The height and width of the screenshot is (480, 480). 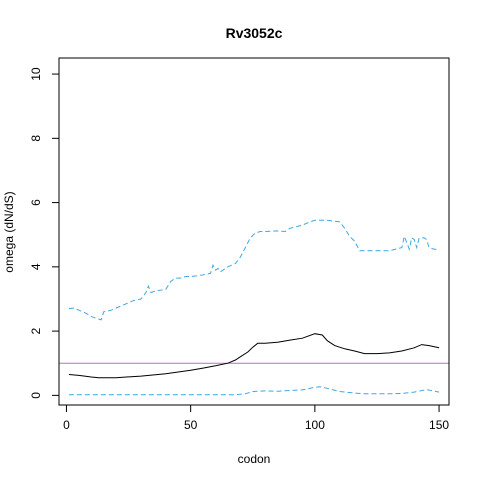 I want to click on y-tick-label: 8, so click(x=36, y=138).